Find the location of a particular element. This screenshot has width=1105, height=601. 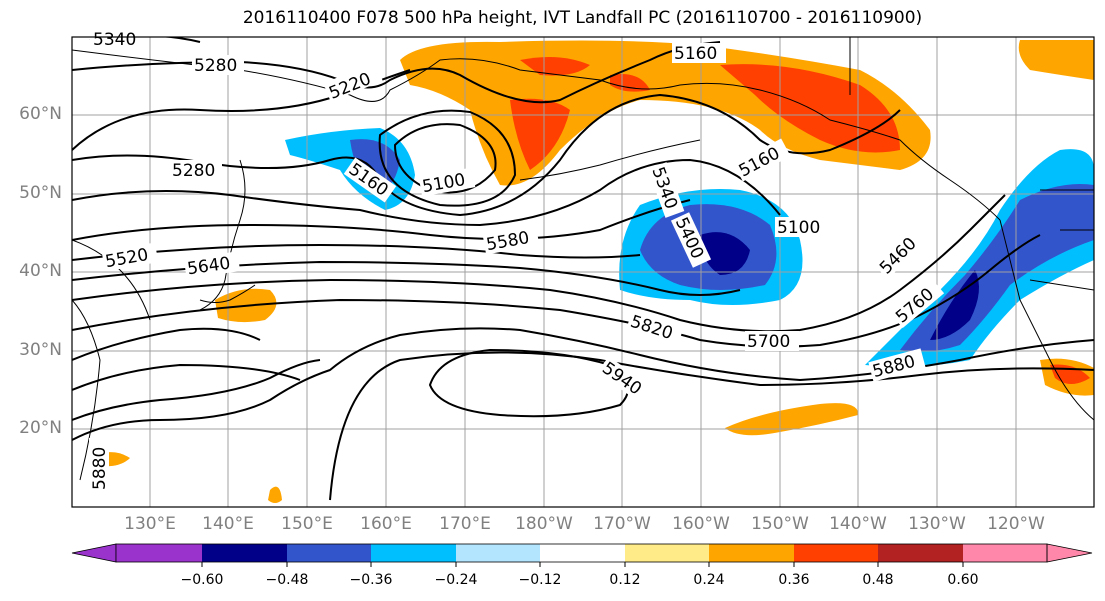

colorbar-high-extension is located at coordinates (1069, 553).